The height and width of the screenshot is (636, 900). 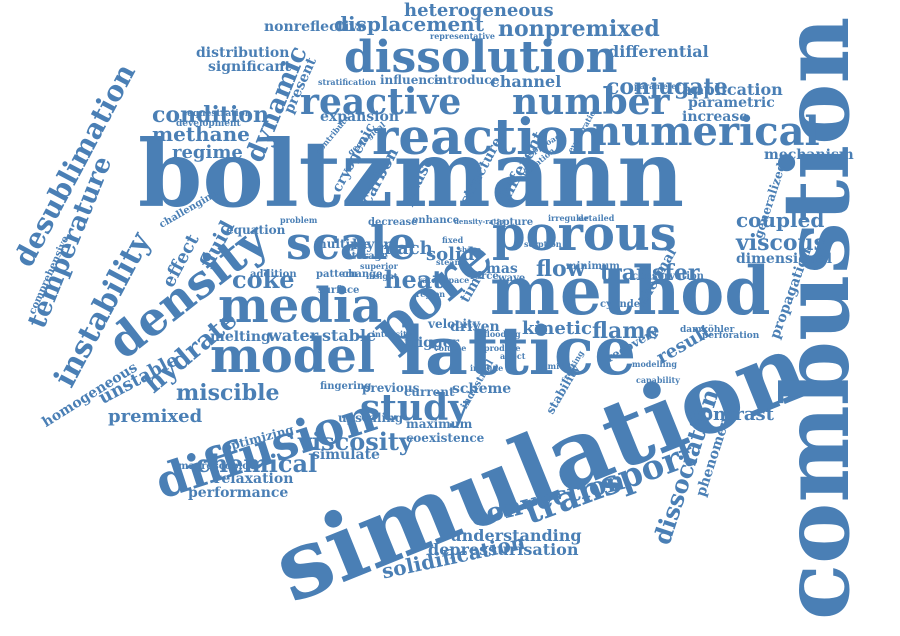 I want to click on word-driven: driven, so click(x=475, y=327).